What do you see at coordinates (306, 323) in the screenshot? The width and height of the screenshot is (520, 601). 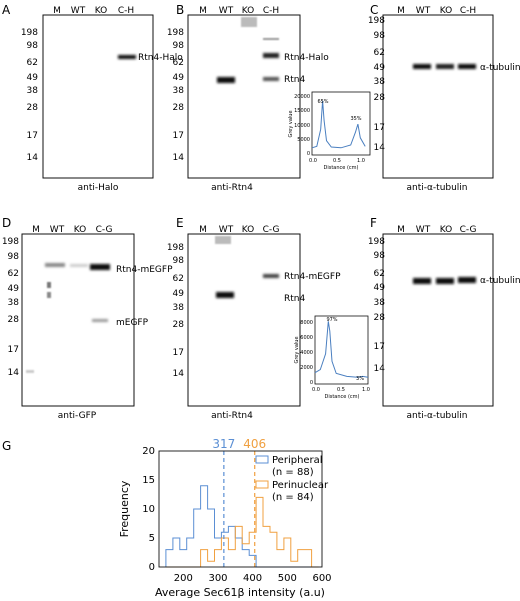 I see `inset-ytick: 8000` at bounding box center [306, 323].